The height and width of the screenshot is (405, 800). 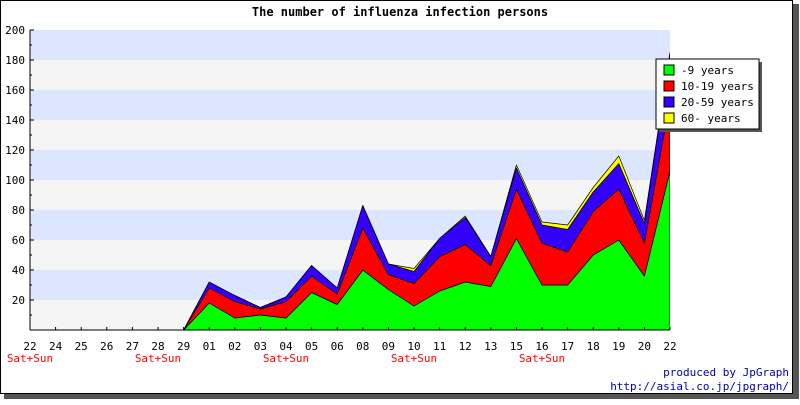 What do you see at coordinates (541, 346) in the screenshot?
I see `x-tick-label: 16` at bounding box center [541, 346].